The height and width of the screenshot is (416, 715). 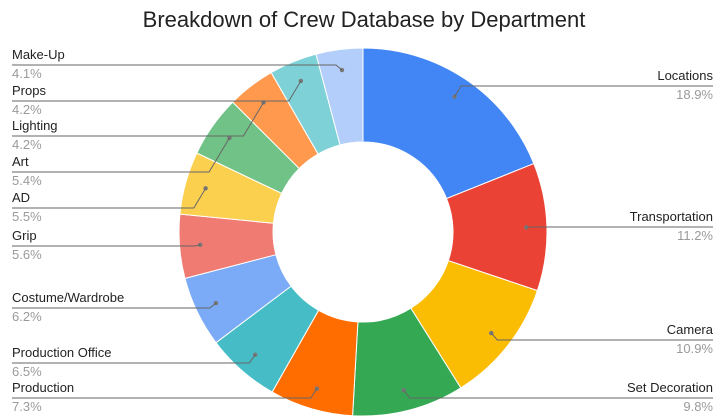 What do you see at coordinates (670, 387) in the screenshot?
I see `slice-label-name: Set Decoration` at bounding box center [670, 387].